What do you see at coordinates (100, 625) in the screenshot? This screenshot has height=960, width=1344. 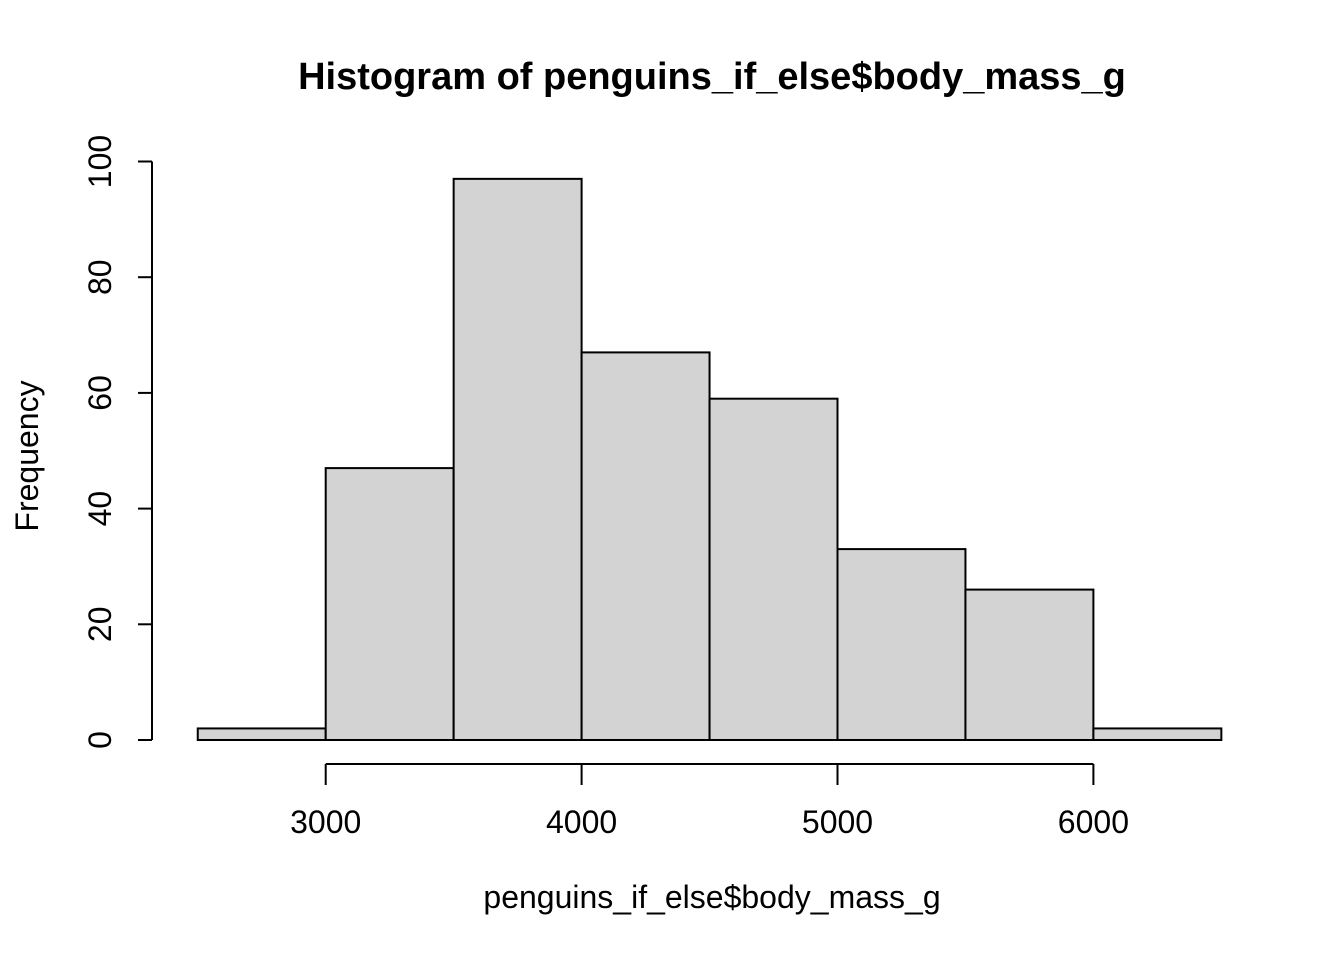 I see `y-tick-label: 20` at bounding box center [100, 625].